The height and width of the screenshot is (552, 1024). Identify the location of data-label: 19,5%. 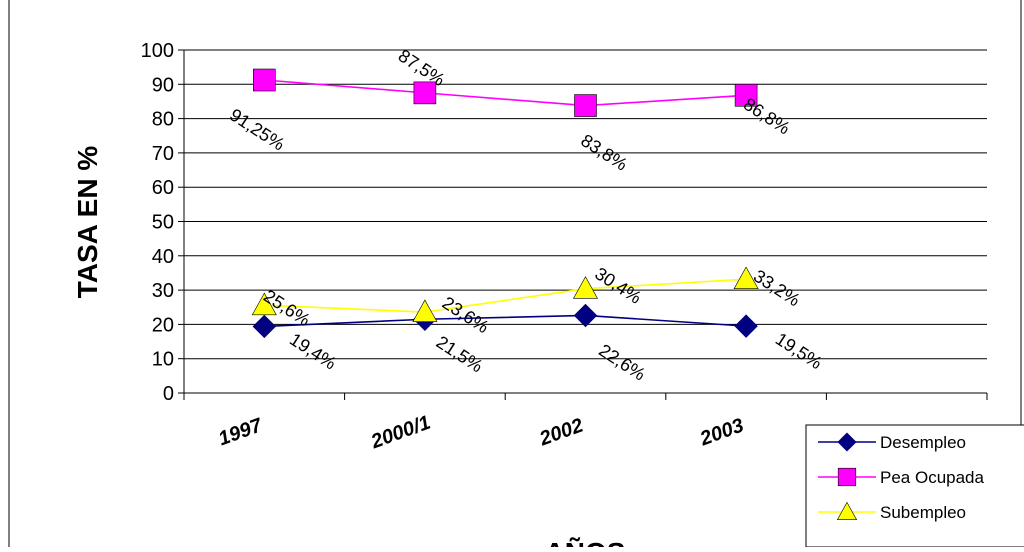
(799, 351).